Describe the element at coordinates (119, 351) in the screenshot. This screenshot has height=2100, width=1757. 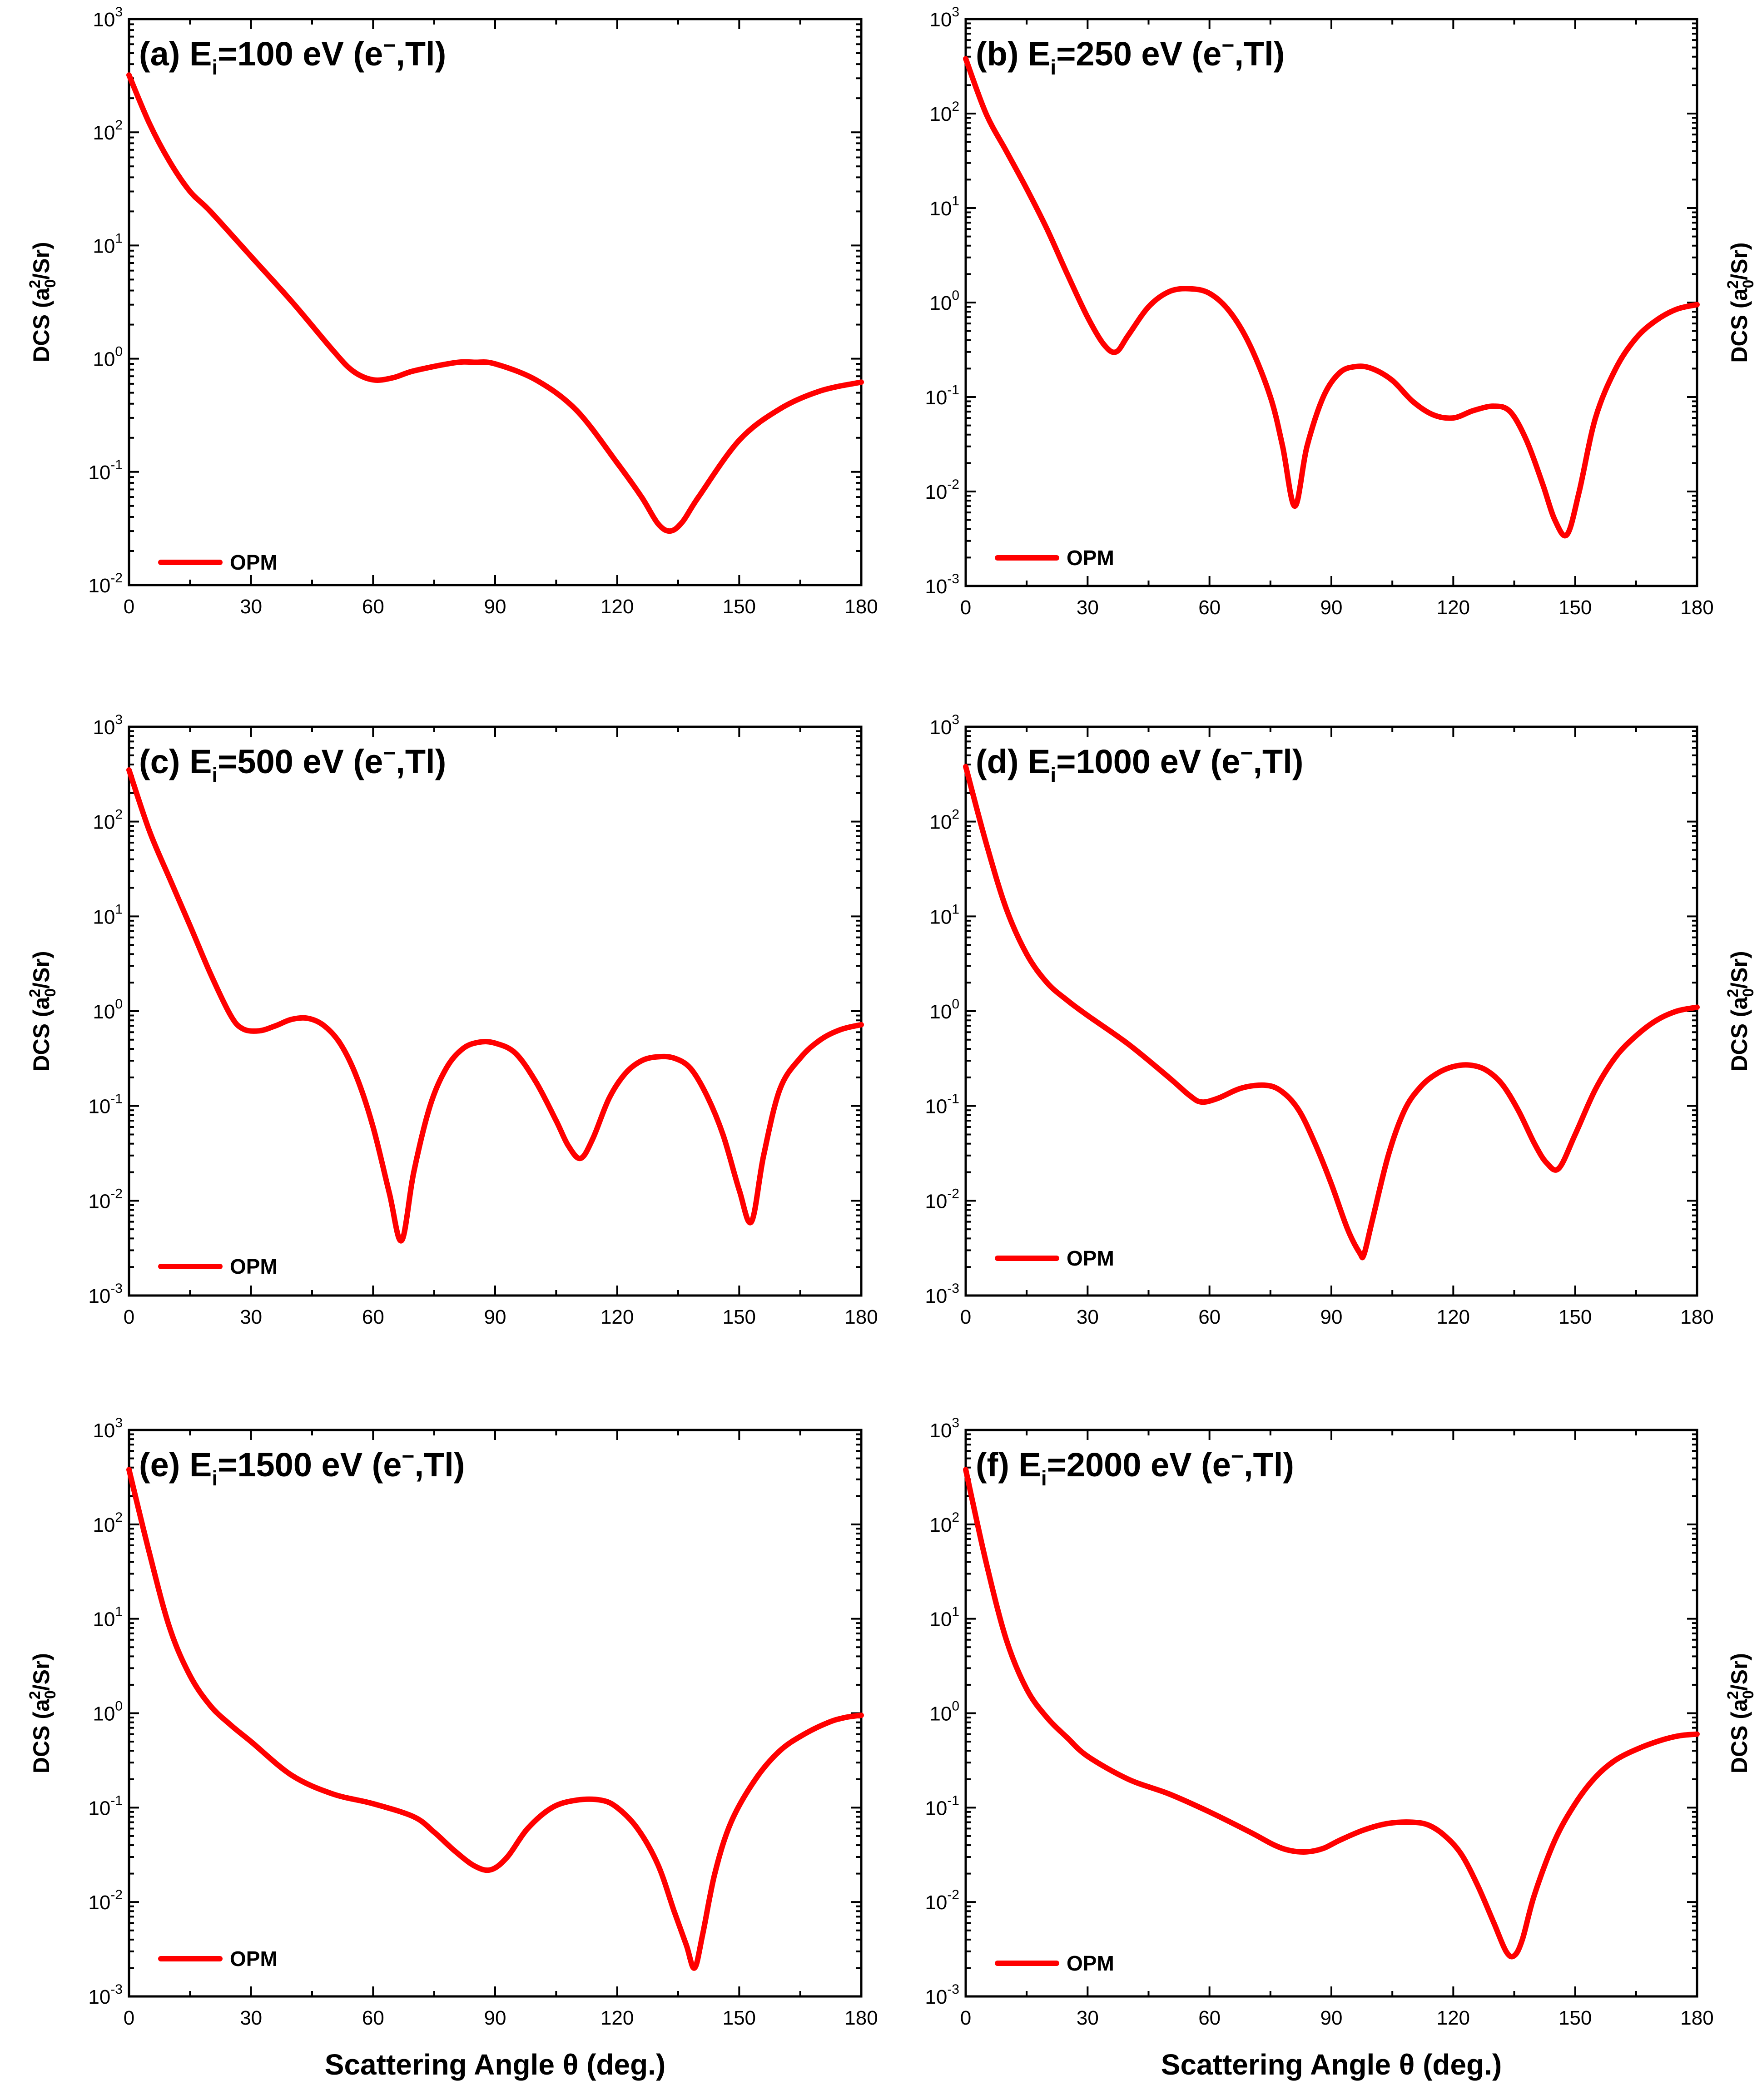
I see `y-tick-exponent: 0` at that location.